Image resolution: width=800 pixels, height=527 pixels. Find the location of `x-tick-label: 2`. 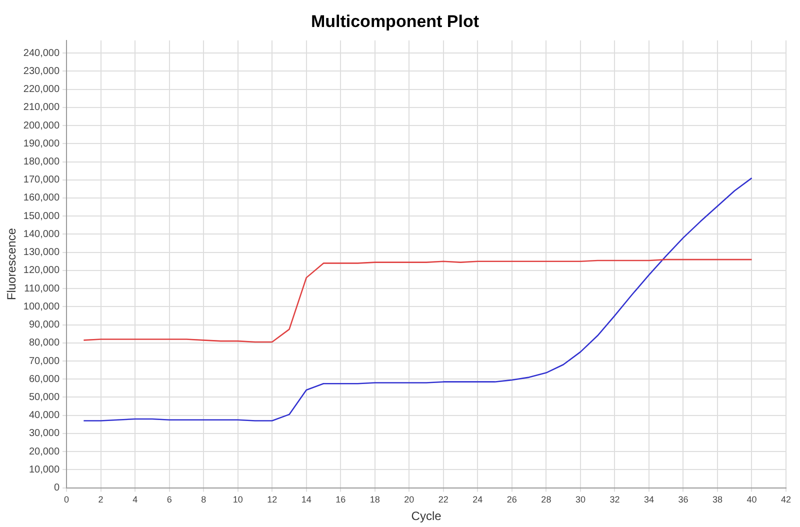

x-tick-label: 2 is located at coordinates (101, 499).